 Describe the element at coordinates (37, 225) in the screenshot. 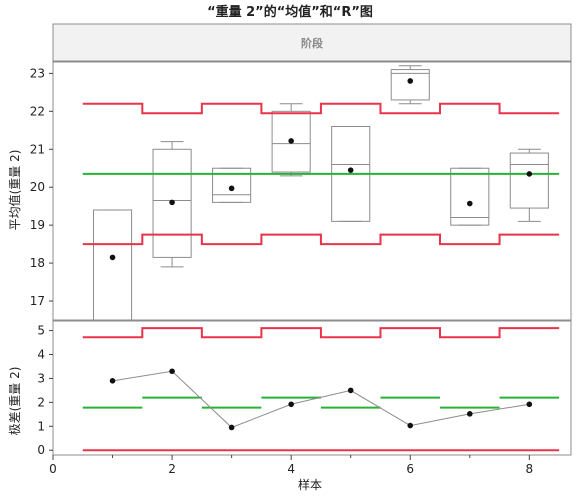

I see `mean-y-tick-label: 19` at that location.